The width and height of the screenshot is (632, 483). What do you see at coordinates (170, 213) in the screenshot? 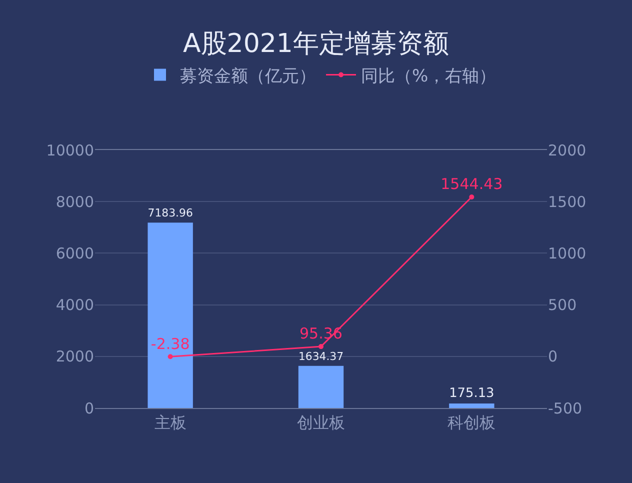
I see `data-label: 7183.96` at bounding box center [170, 213].